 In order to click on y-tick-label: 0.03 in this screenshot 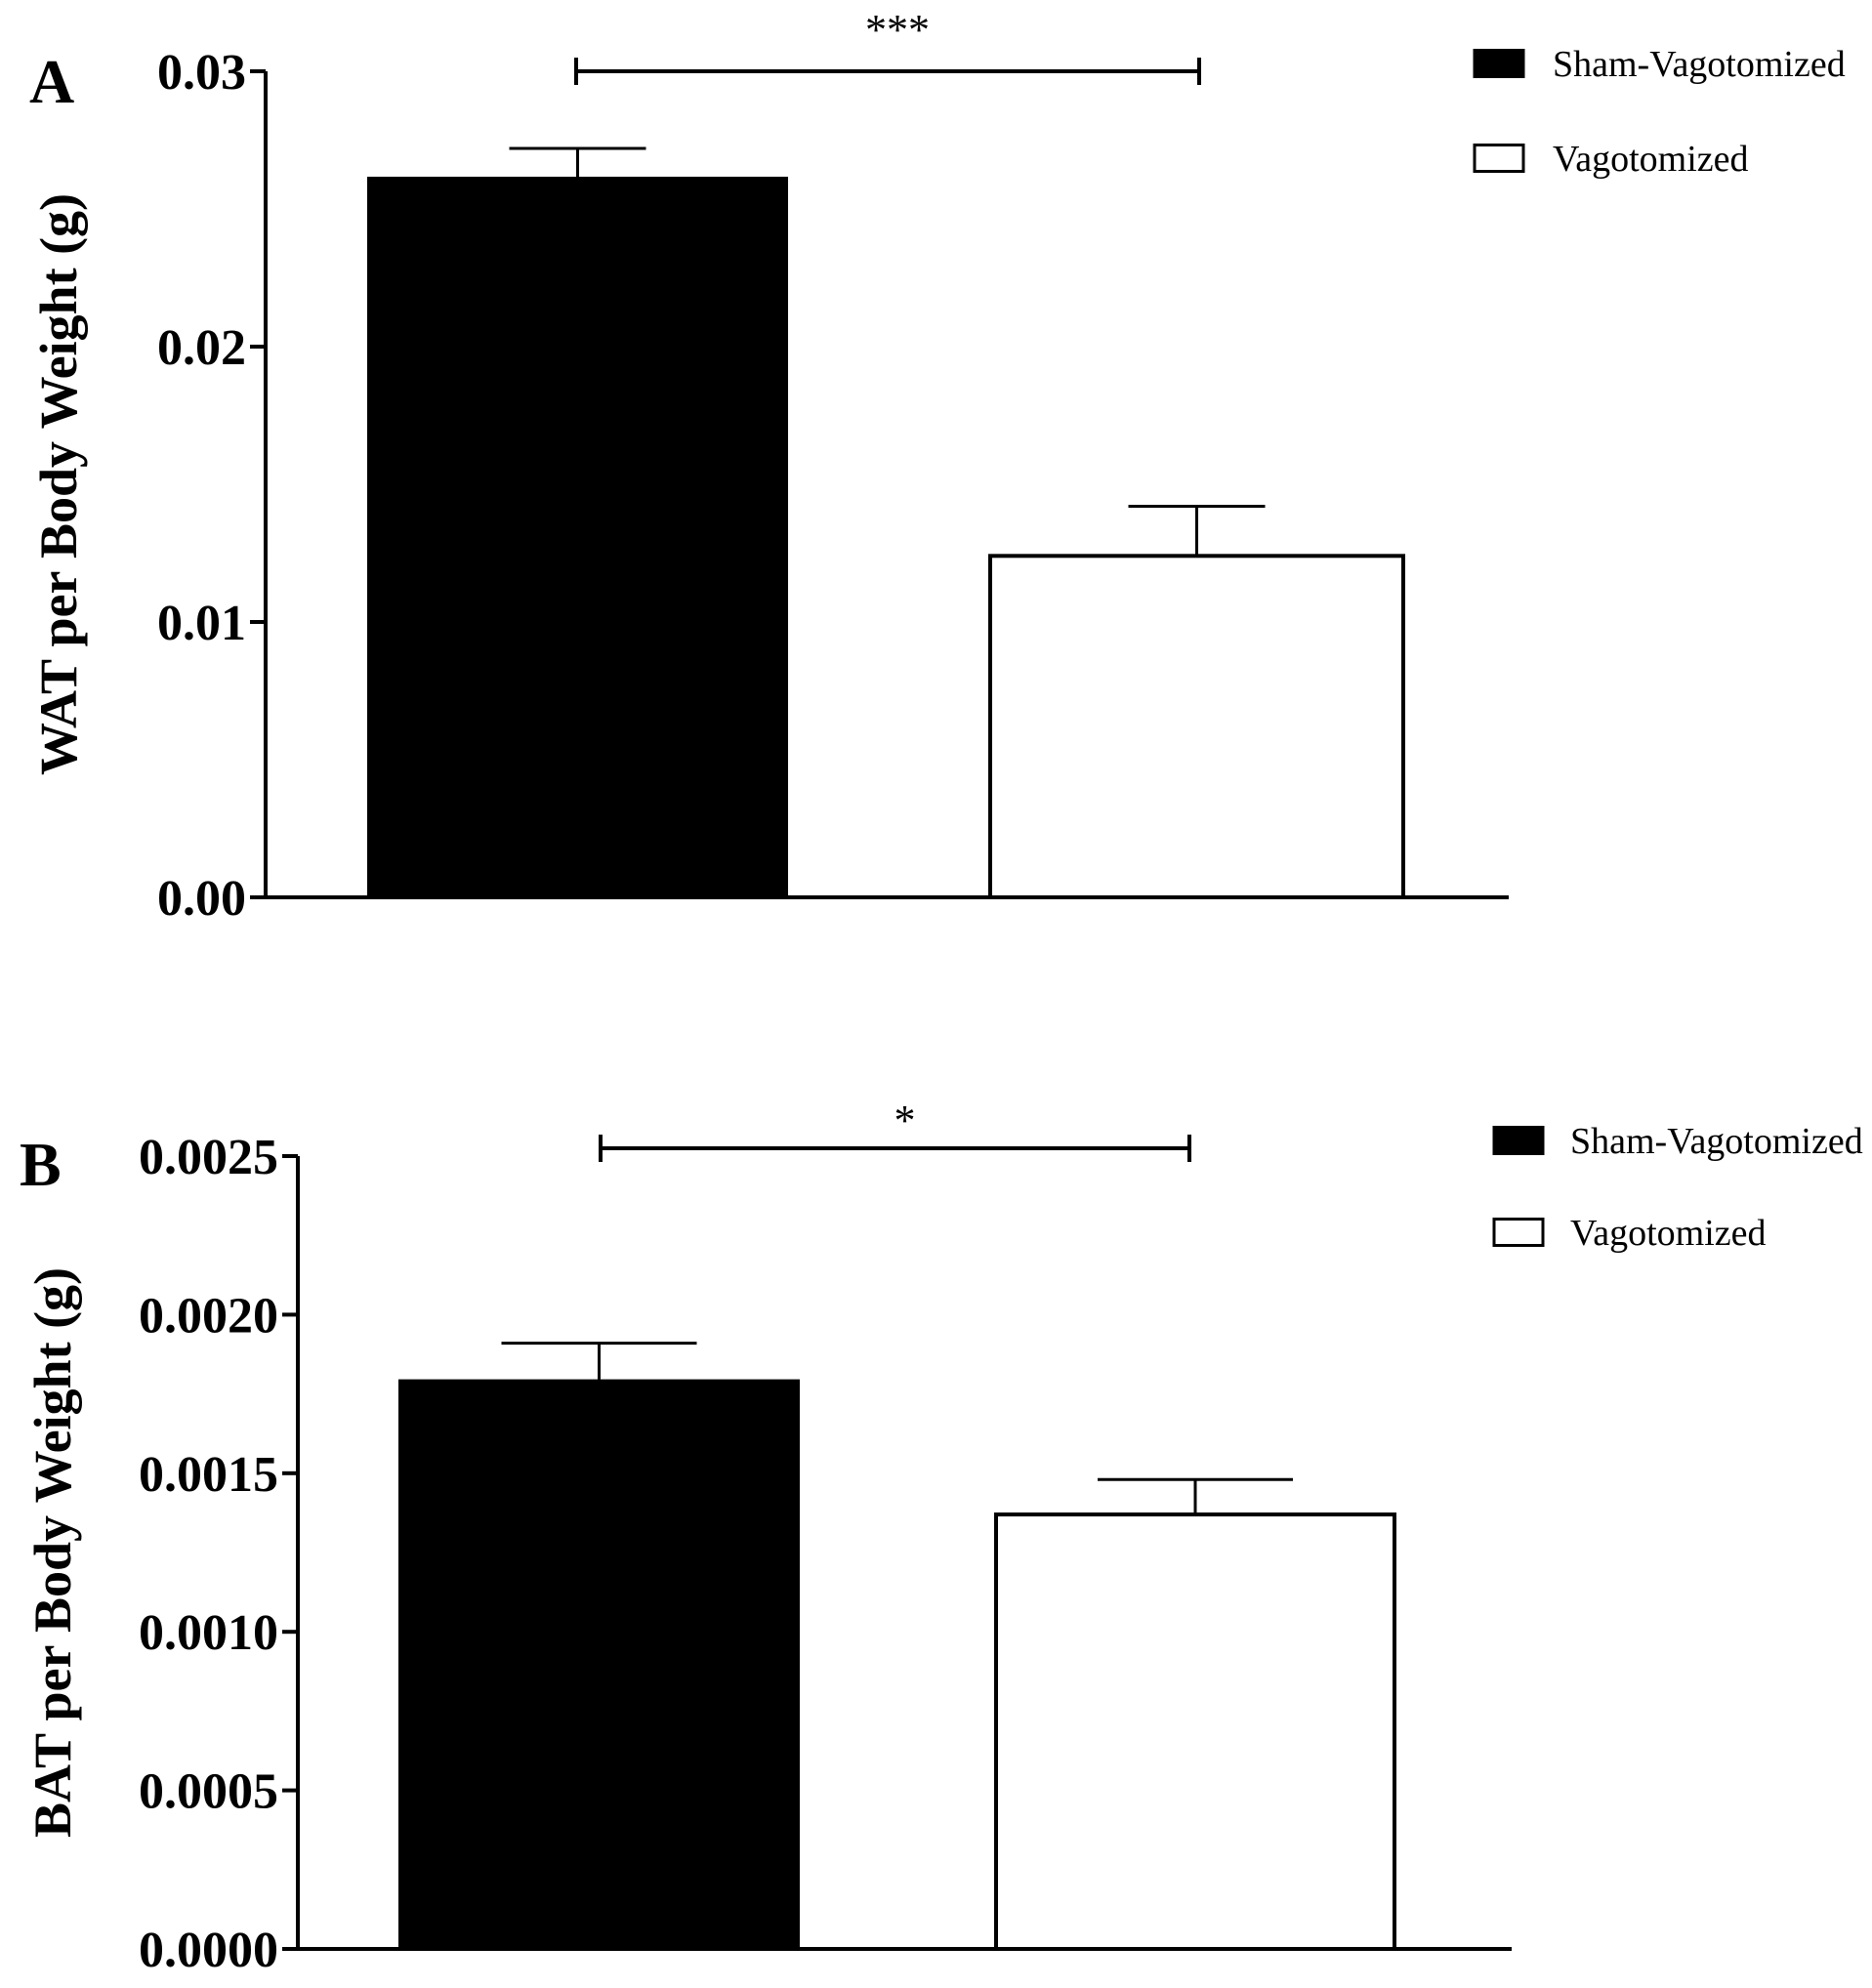, I will do `click(201, 73)`.